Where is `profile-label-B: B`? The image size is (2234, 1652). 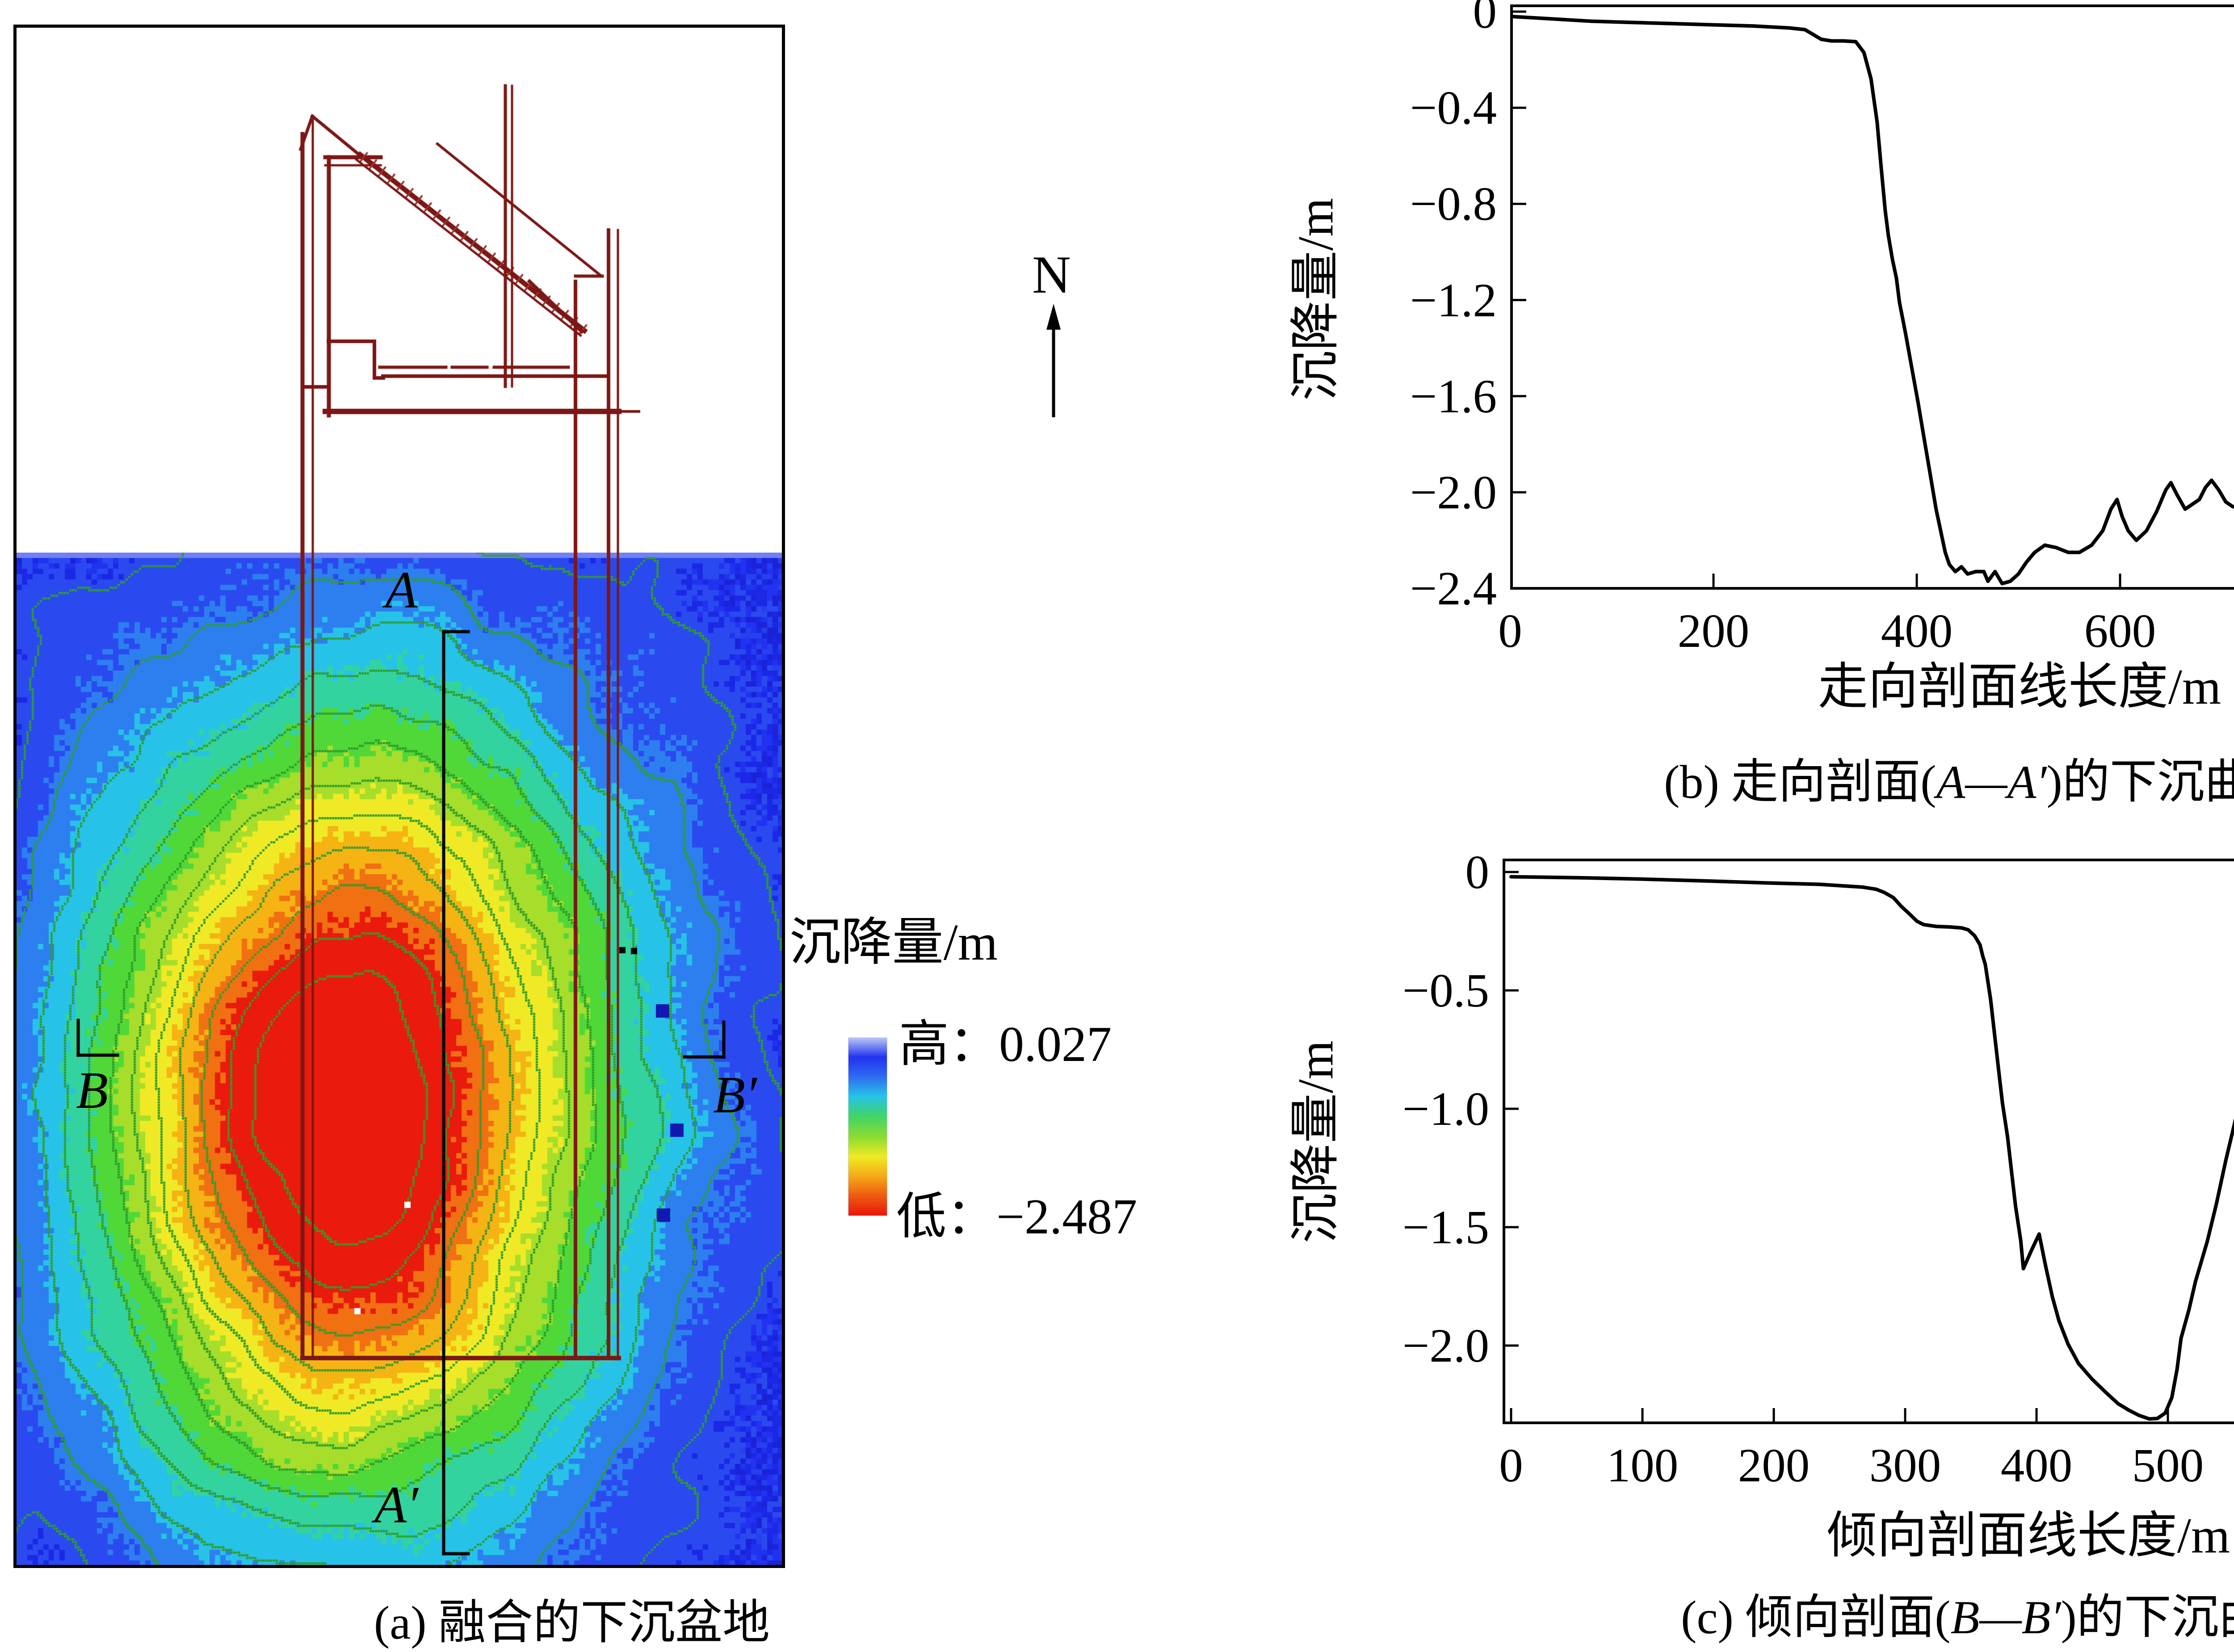 profile-label-B: B is located at coordinates (92, 1090).